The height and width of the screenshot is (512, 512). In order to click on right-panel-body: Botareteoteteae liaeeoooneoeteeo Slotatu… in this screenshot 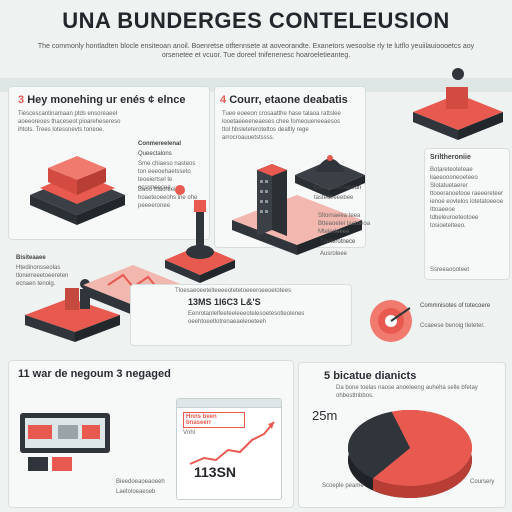, I will do `click(467, 198)`.